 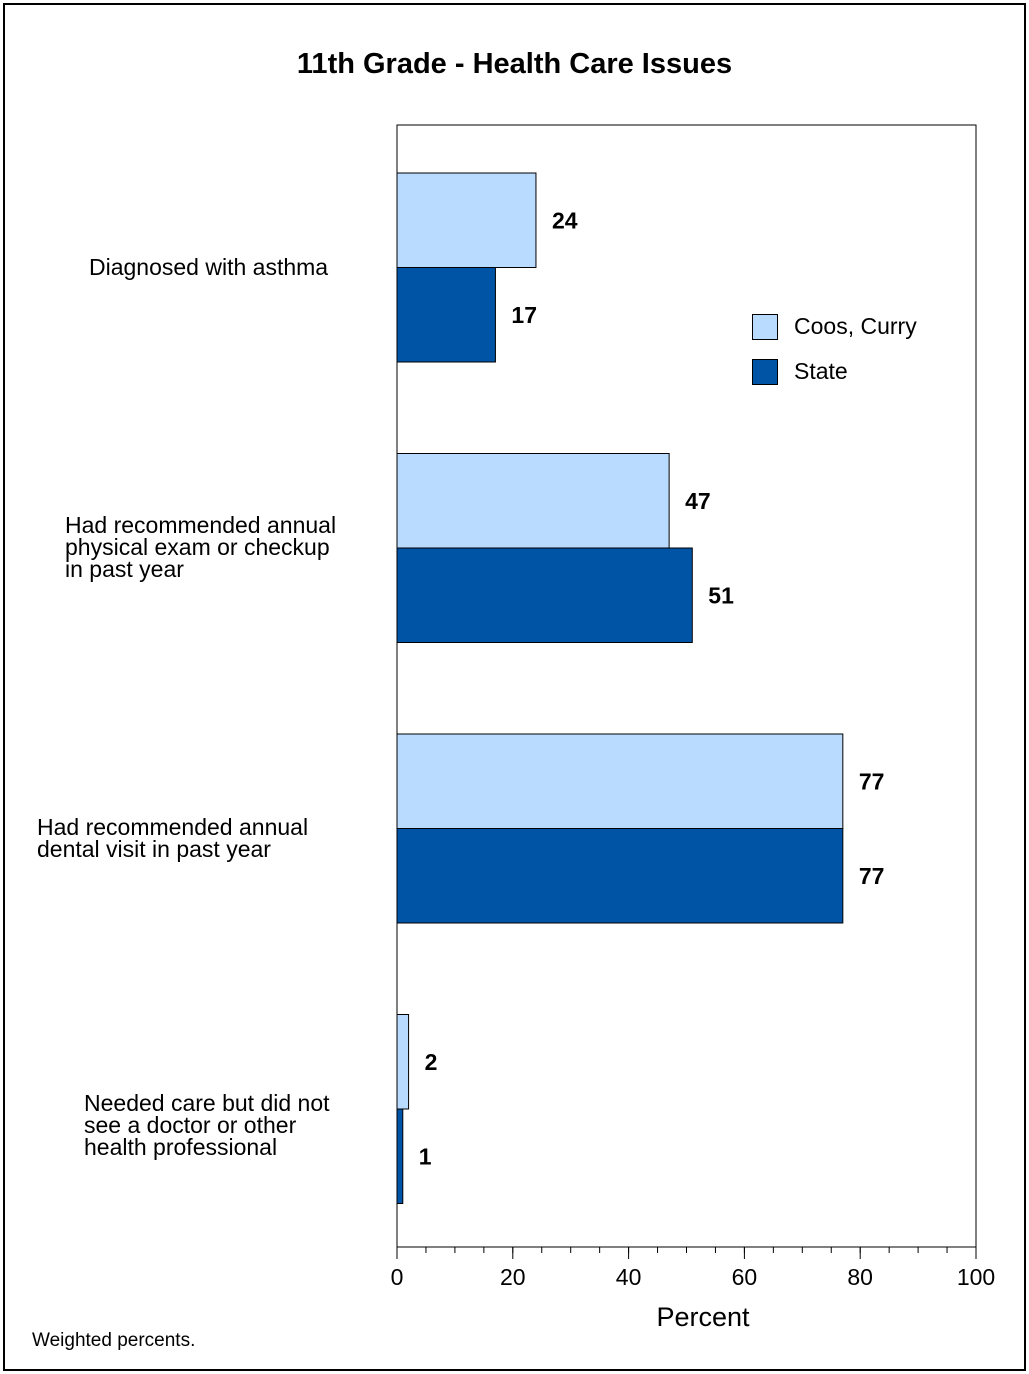 I want to click on legend-item-state: State, so click(x=800, y=371).